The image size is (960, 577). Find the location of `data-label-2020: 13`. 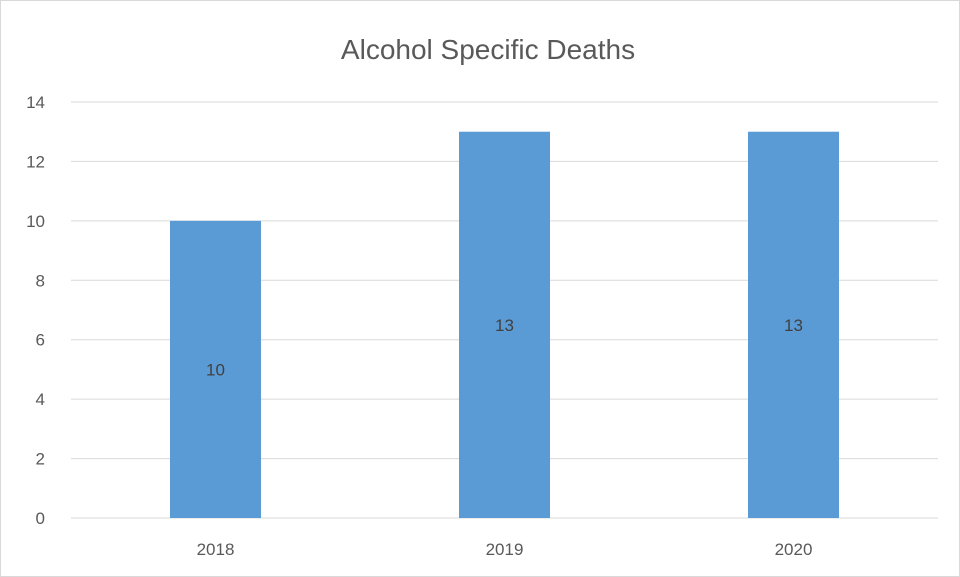

data-label-2020: 13 is located at coordinates (793, 325).